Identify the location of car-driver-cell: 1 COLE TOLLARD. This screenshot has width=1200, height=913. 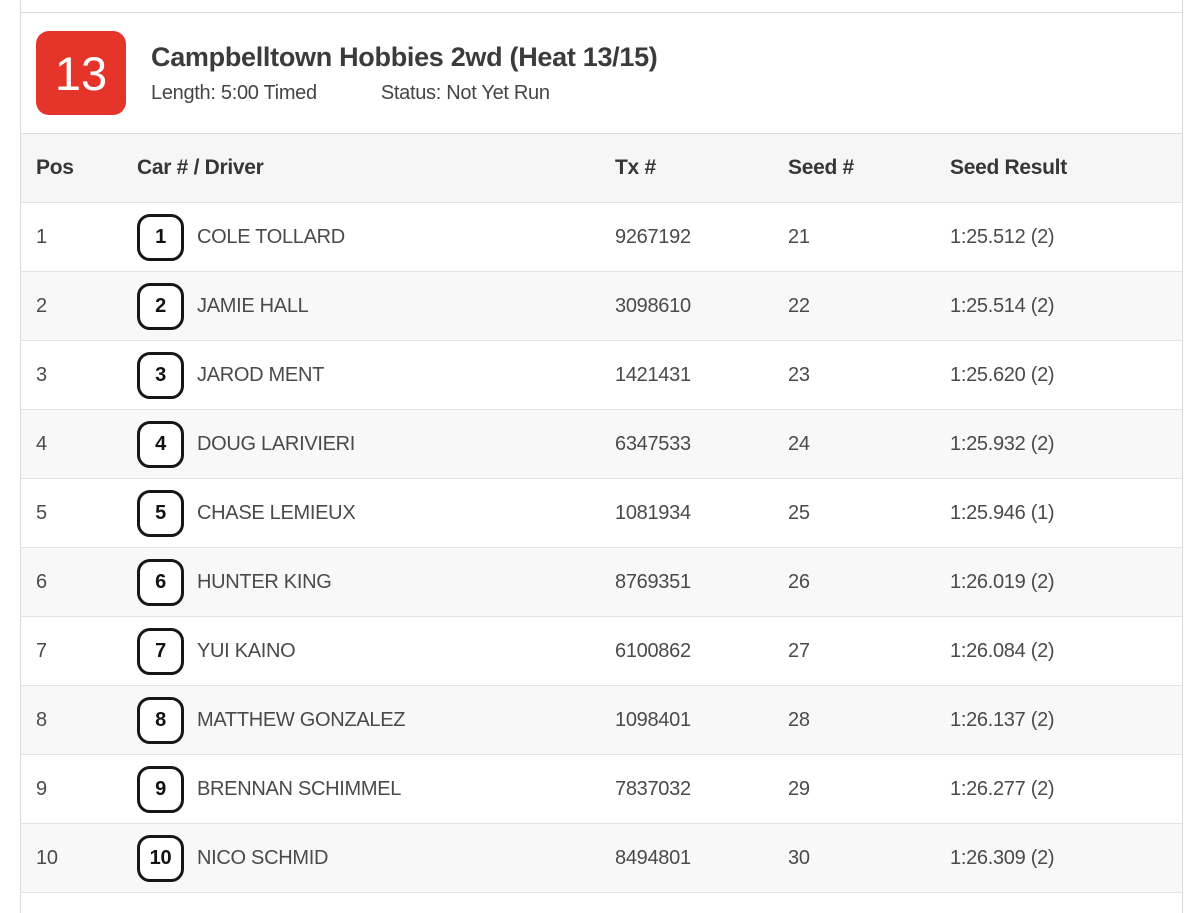
(376, 237).